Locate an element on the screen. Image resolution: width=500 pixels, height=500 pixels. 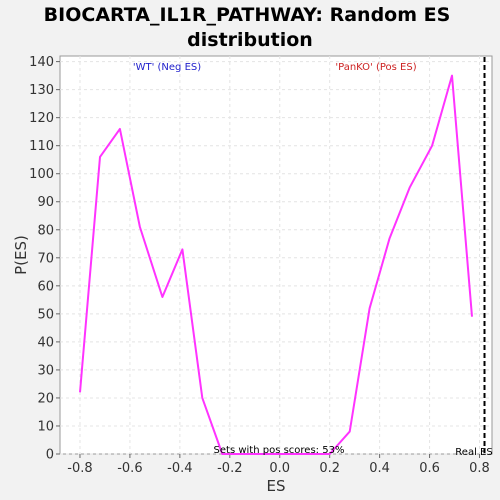
x-tick-label: -0.2 is located at coordinates (229, 468).